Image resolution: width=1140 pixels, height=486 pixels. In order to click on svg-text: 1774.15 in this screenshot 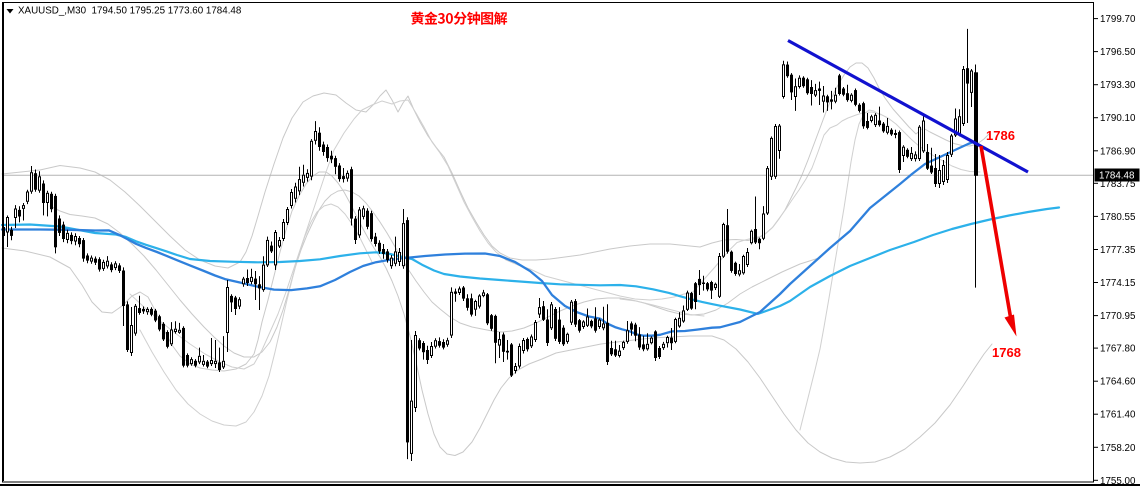, I will do `click(1118, 283)`.